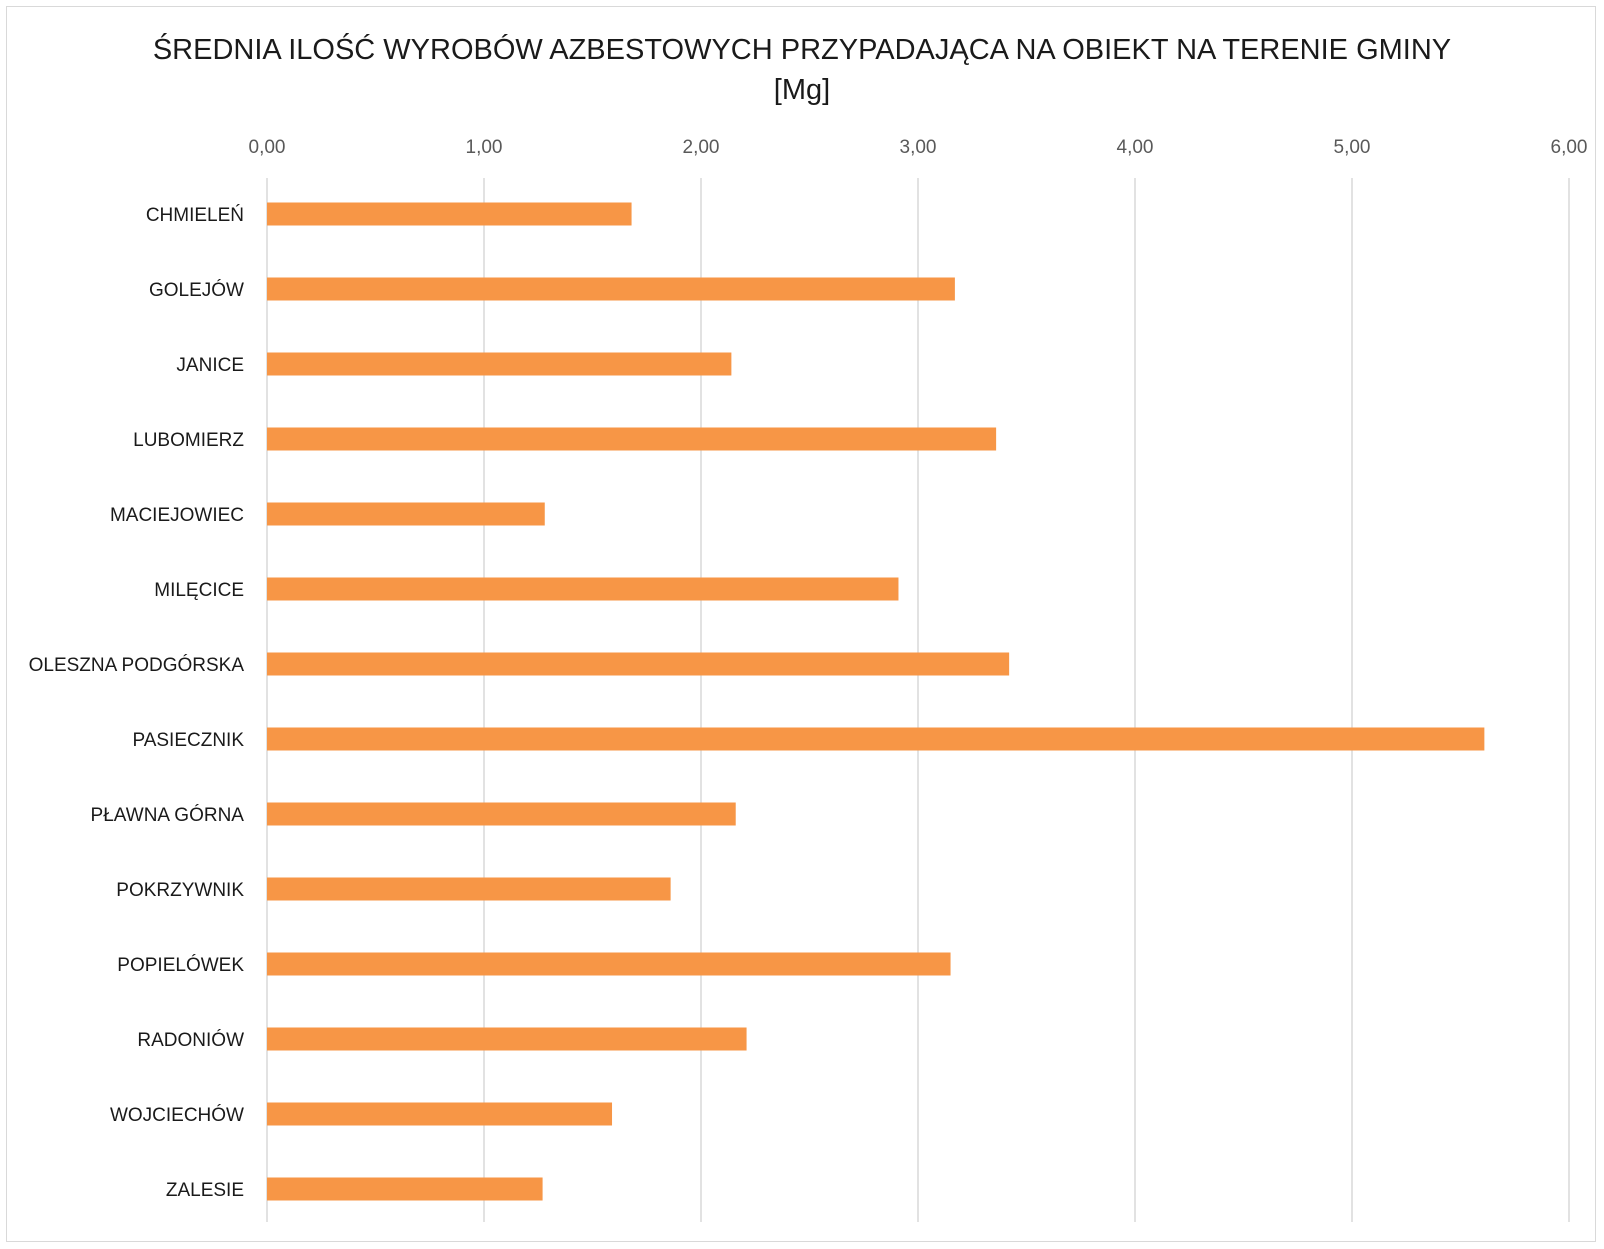 The height and width of the screenshot is (1249, 1604). What do you see at coordinates (210, 365) in the screenshot?
I see `category-label: JANICE` at bounding box center [210, 365].